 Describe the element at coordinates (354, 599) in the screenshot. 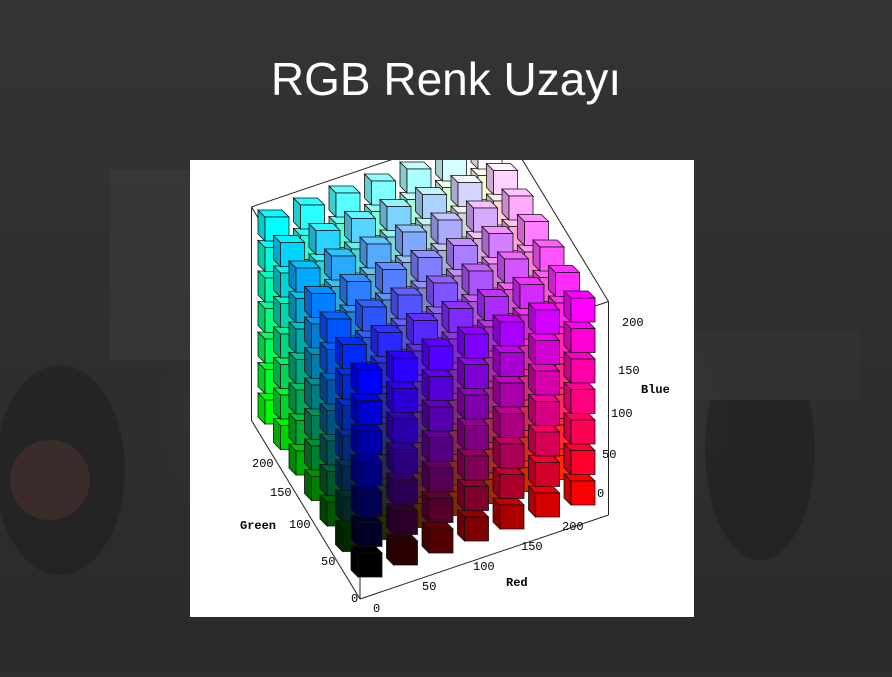

I see `green-tick-label: 0` at that location.